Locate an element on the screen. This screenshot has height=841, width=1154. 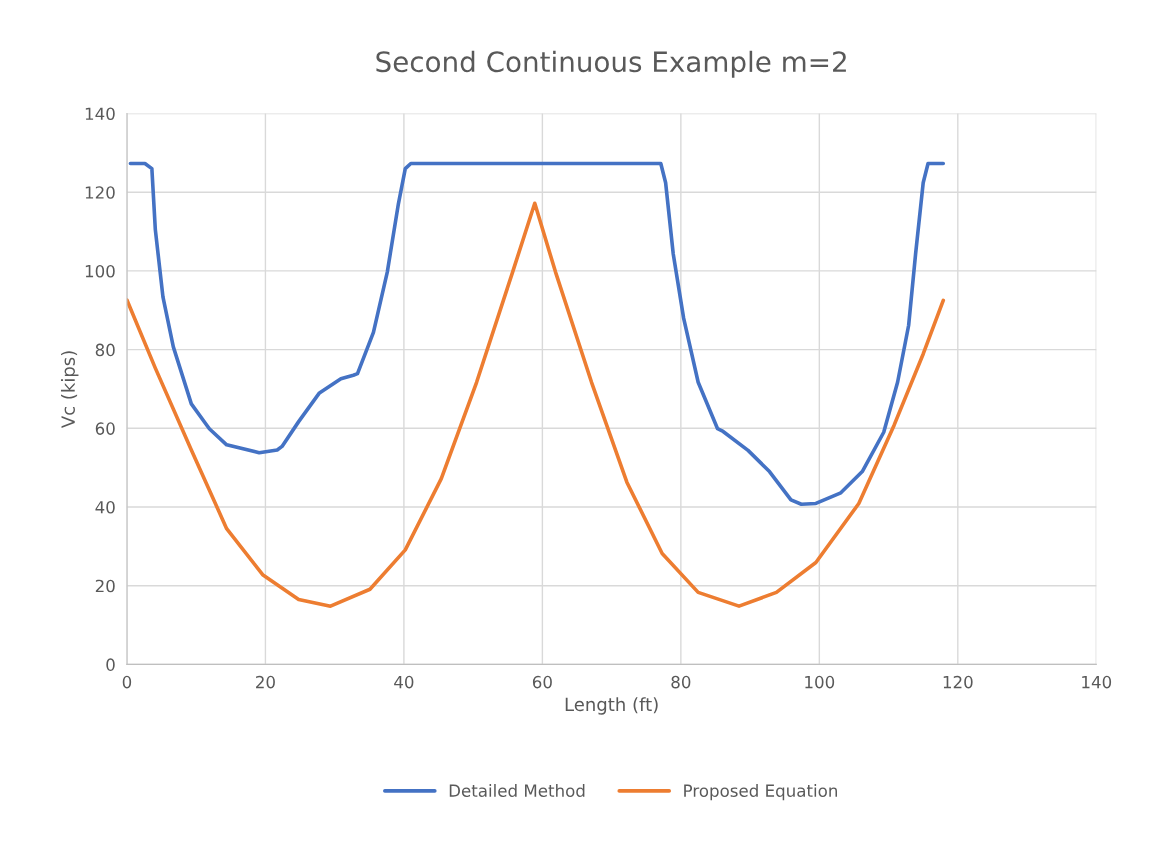
y-tick-label: 60 is located at coordinates (105, 428).